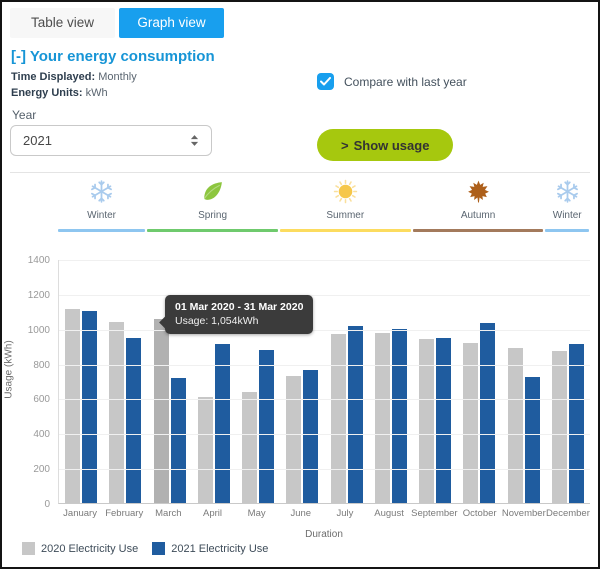 Image resolution: width=600 pixels, height=569 pixels. Describe the element at coordinates (41, 470) in the screenshot. I see `y-tick-200: 200` at that location.